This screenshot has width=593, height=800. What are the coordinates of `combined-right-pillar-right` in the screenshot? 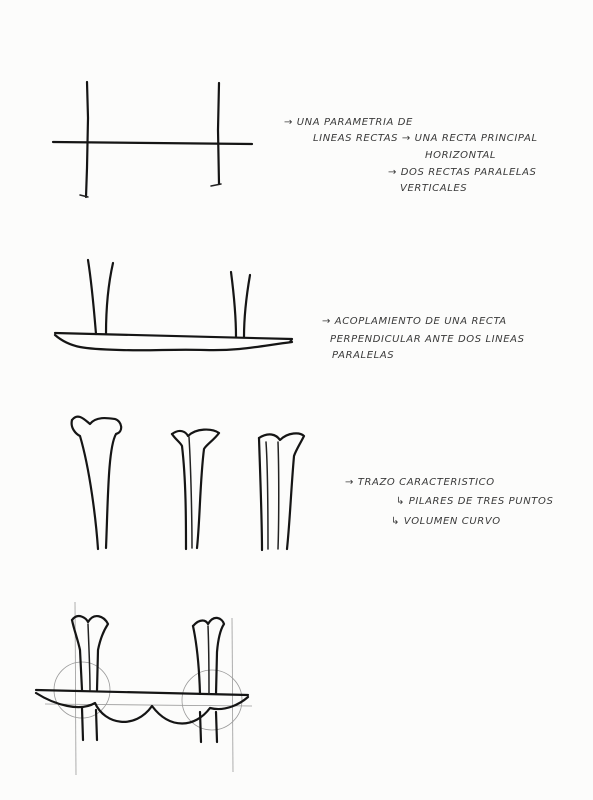 It's located at (208, 656).